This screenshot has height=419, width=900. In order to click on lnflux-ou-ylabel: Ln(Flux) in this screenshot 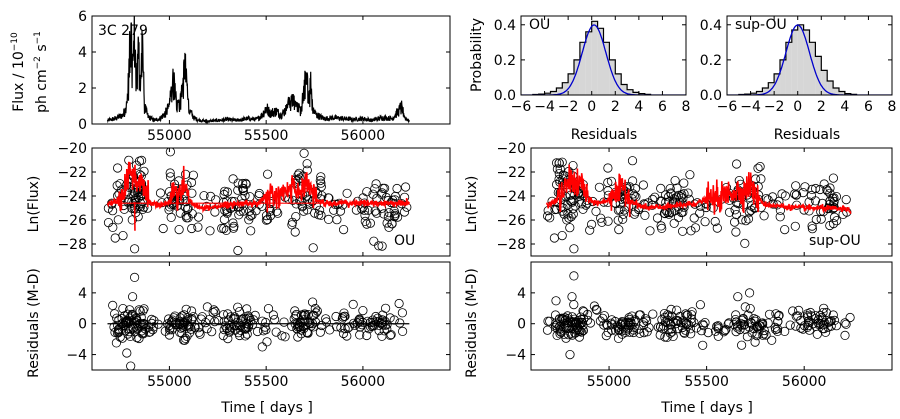, I will do `click(34, 204)`.